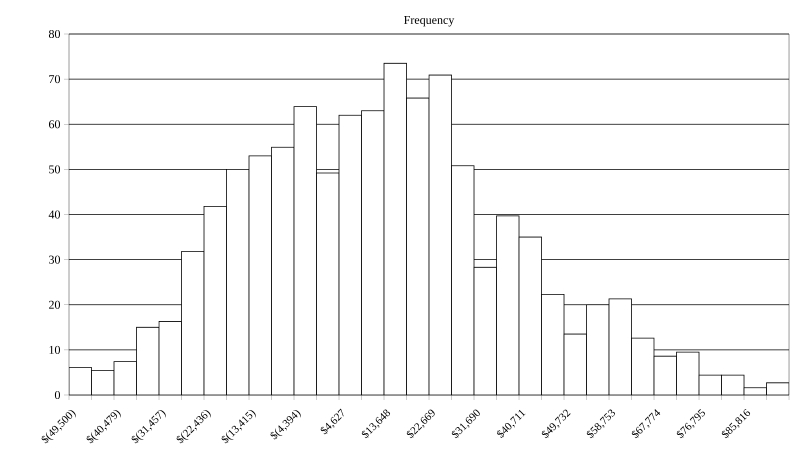 The width and height of the screenshot is (794, 475). What do you see at coordinates (57, 395) in the screenshot?
I see `y-tick-label: 0` at bounding box center [57, 395].